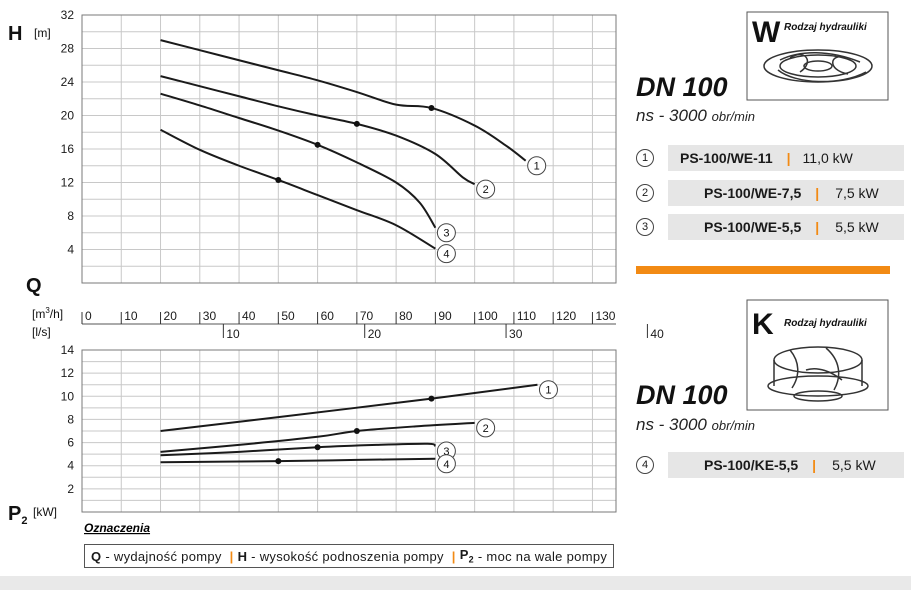 Image resolution: width=911 pixels, height=590 pixels. I want to click on footer-band, so click(455, 583).